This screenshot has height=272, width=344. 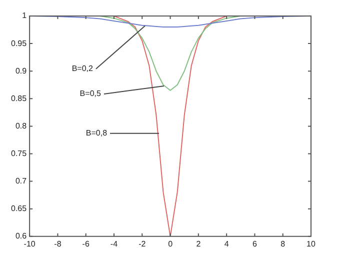 What do you see at coordinates (21, 236) in the screenshot?
I see `y-tick-label: 0.6` at bounding box center [21, 236].